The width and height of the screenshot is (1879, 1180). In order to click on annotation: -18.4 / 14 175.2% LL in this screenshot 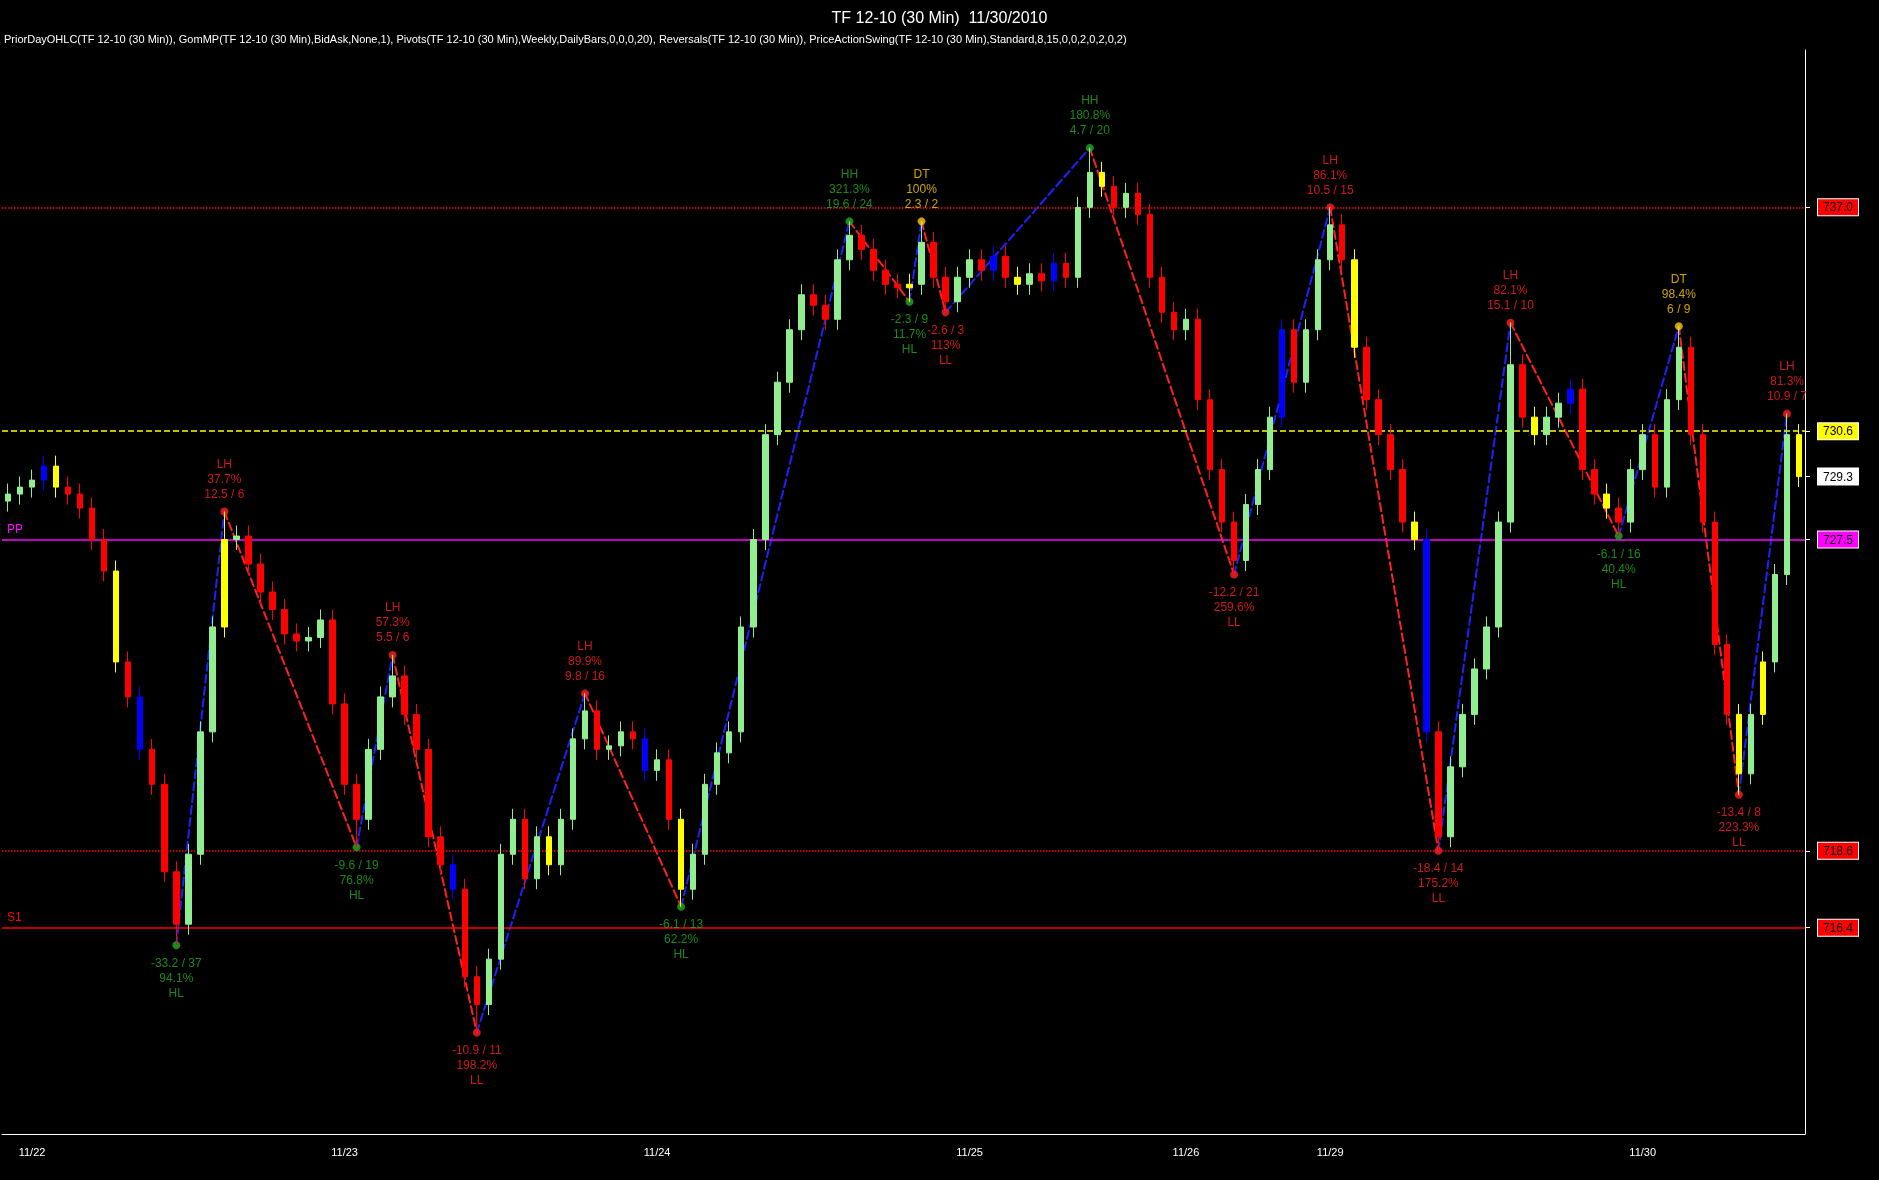, I will do `click(1439, 883)`.